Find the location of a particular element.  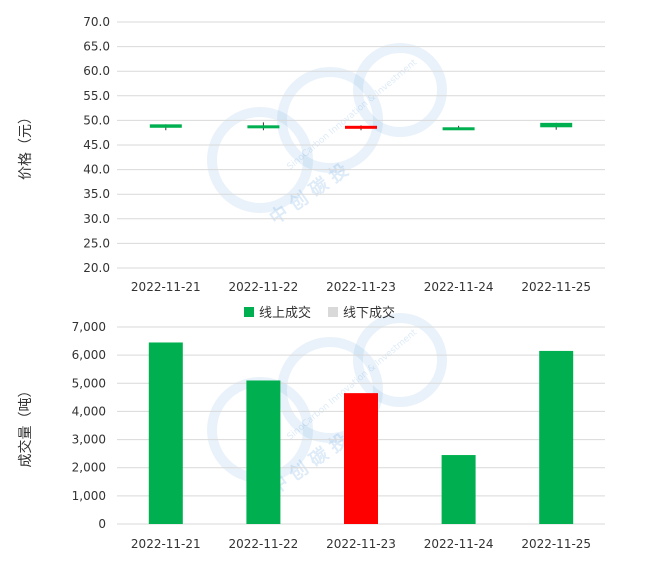

price-y-tick-label: 55.0 is located at coordinates (96, 96).